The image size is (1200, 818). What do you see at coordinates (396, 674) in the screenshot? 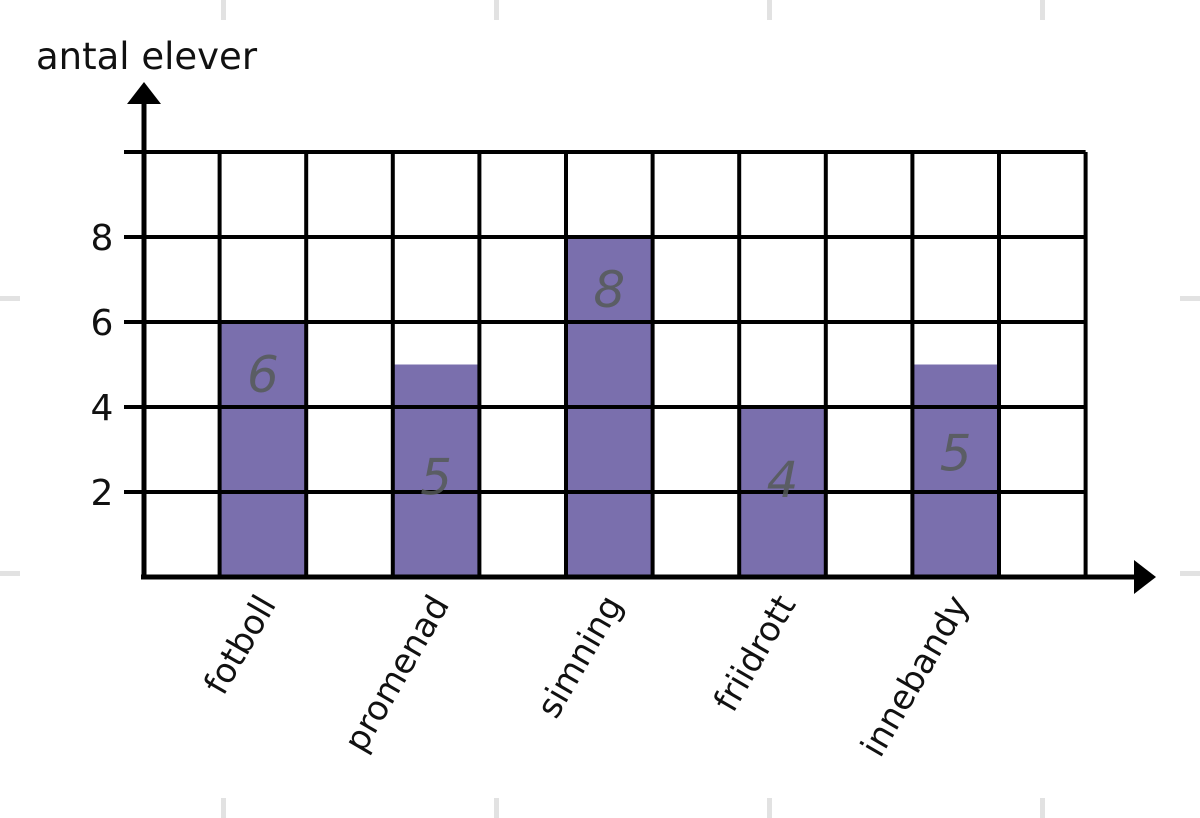
I see `category-label: promenad` at bounding box center [396, 674].